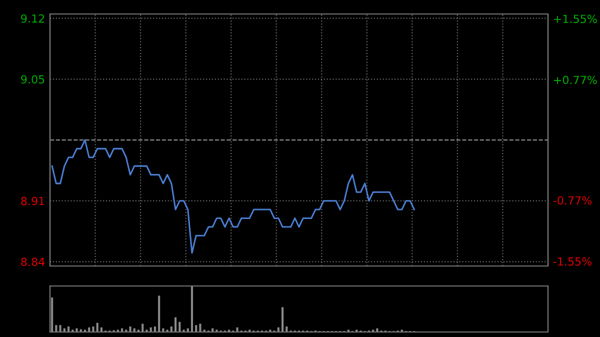  Describe the element at coordinates (33, 262) in the screenshot. I see `y-tick-label: 8.84` at that location.